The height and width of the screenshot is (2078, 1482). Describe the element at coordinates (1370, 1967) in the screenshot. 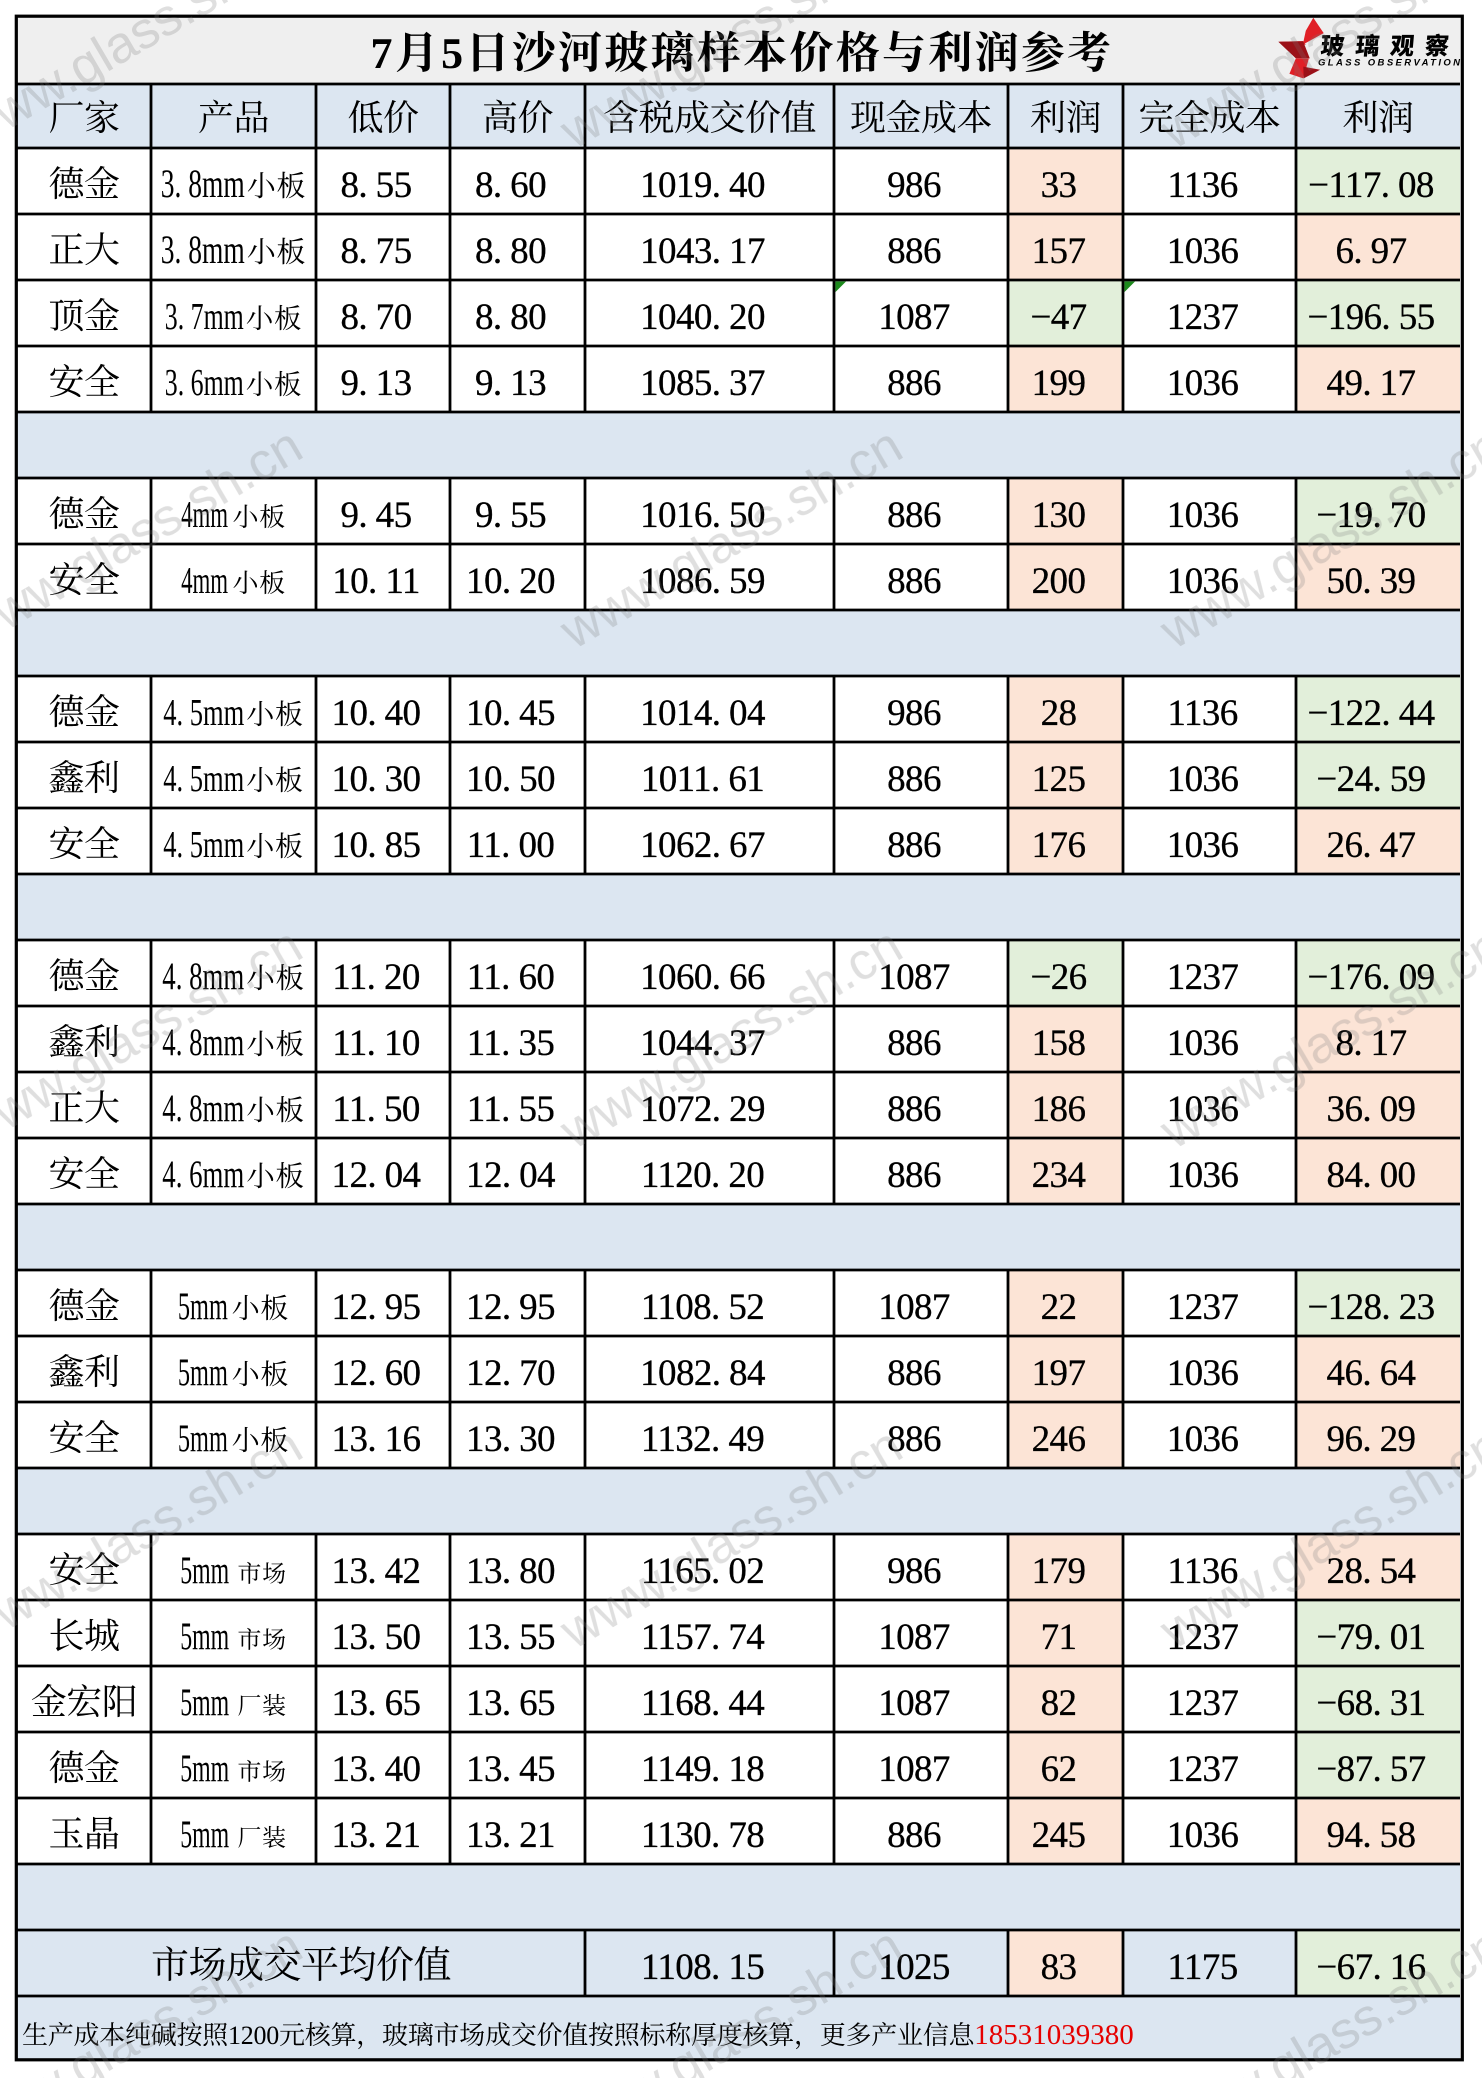

I see `svg-text: −67. 16` at that location.